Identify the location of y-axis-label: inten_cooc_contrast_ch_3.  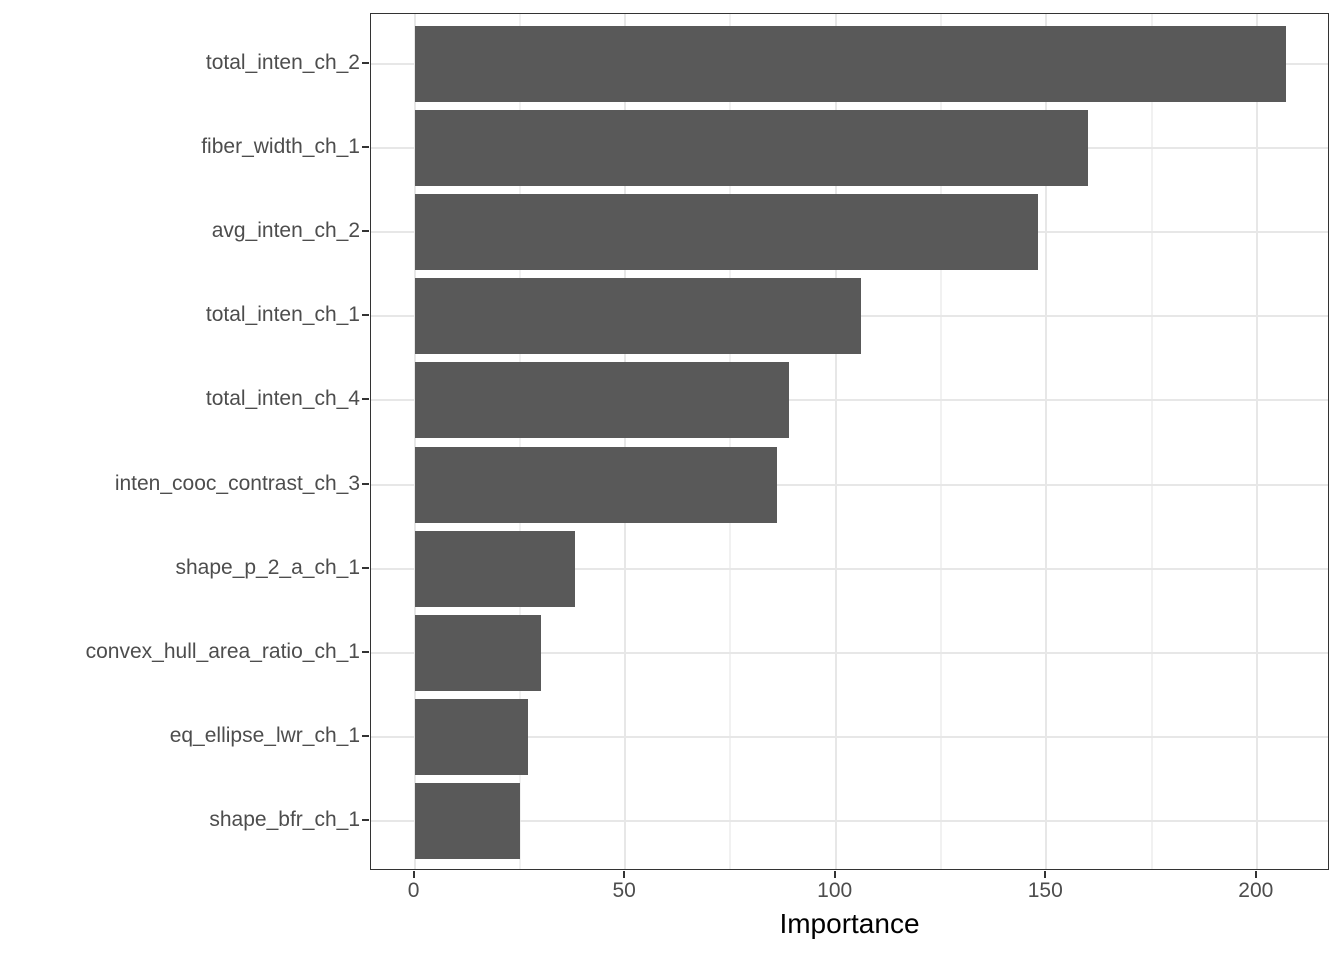
(237, 483).